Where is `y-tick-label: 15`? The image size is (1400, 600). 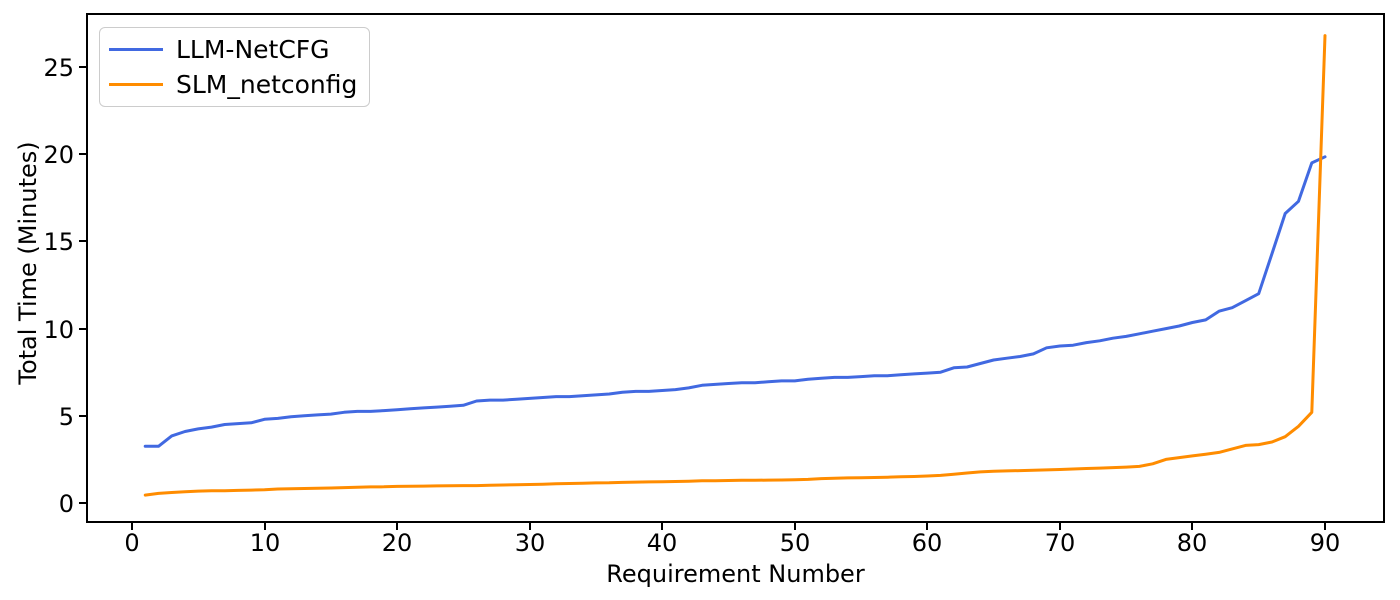
y-tick-label: 15 is located at coordinates (58, 242).